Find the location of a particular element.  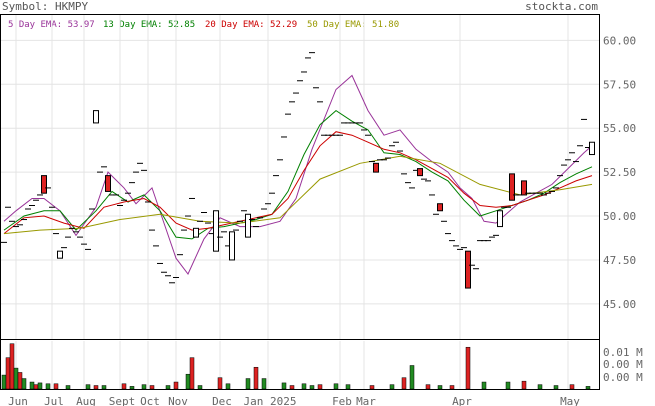

date-tick-label: Mar is located at coordinates (366, 400).